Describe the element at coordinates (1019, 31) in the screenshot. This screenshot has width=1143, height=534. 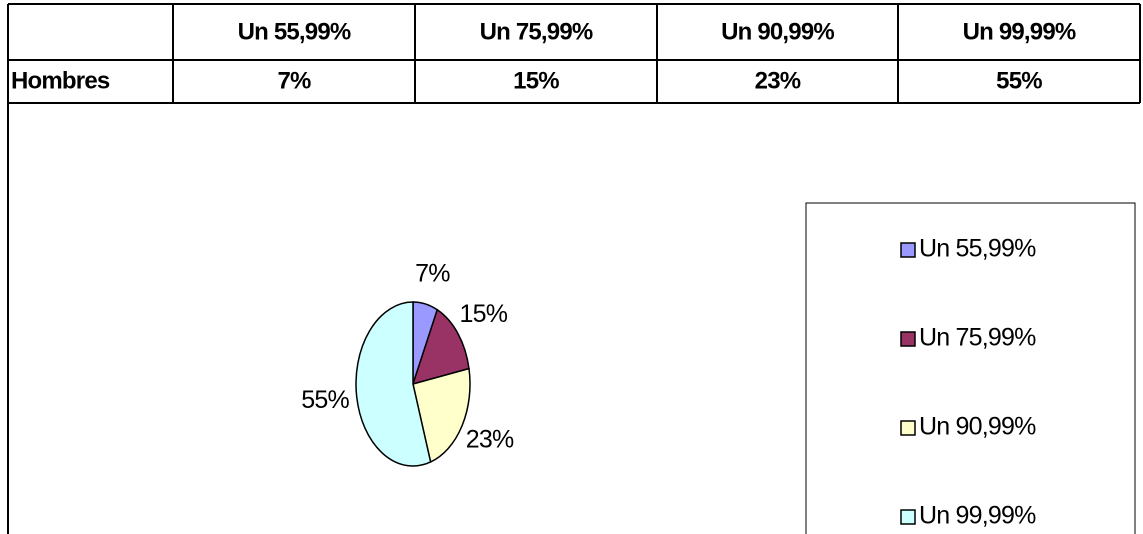
I see `column-header: Un 99,99%` at that location.